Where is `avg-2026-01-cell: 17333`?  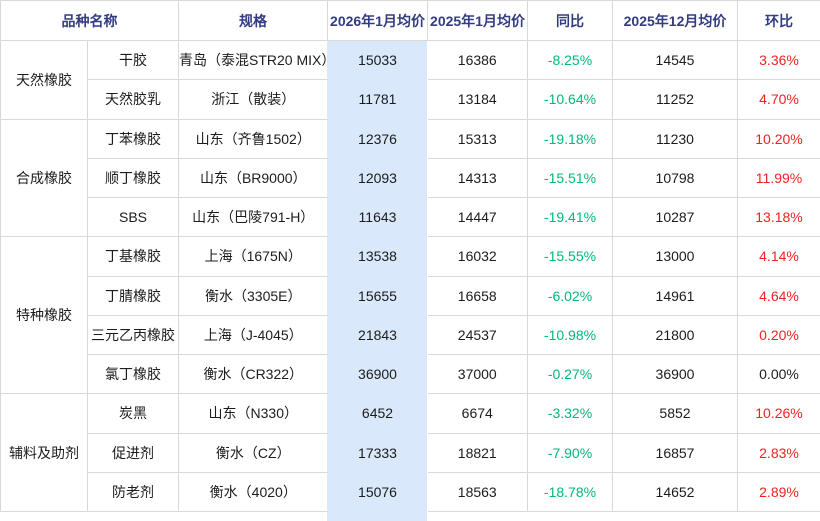
avg-2026-01-cell: 17333 is located at coordinates (377, 452).